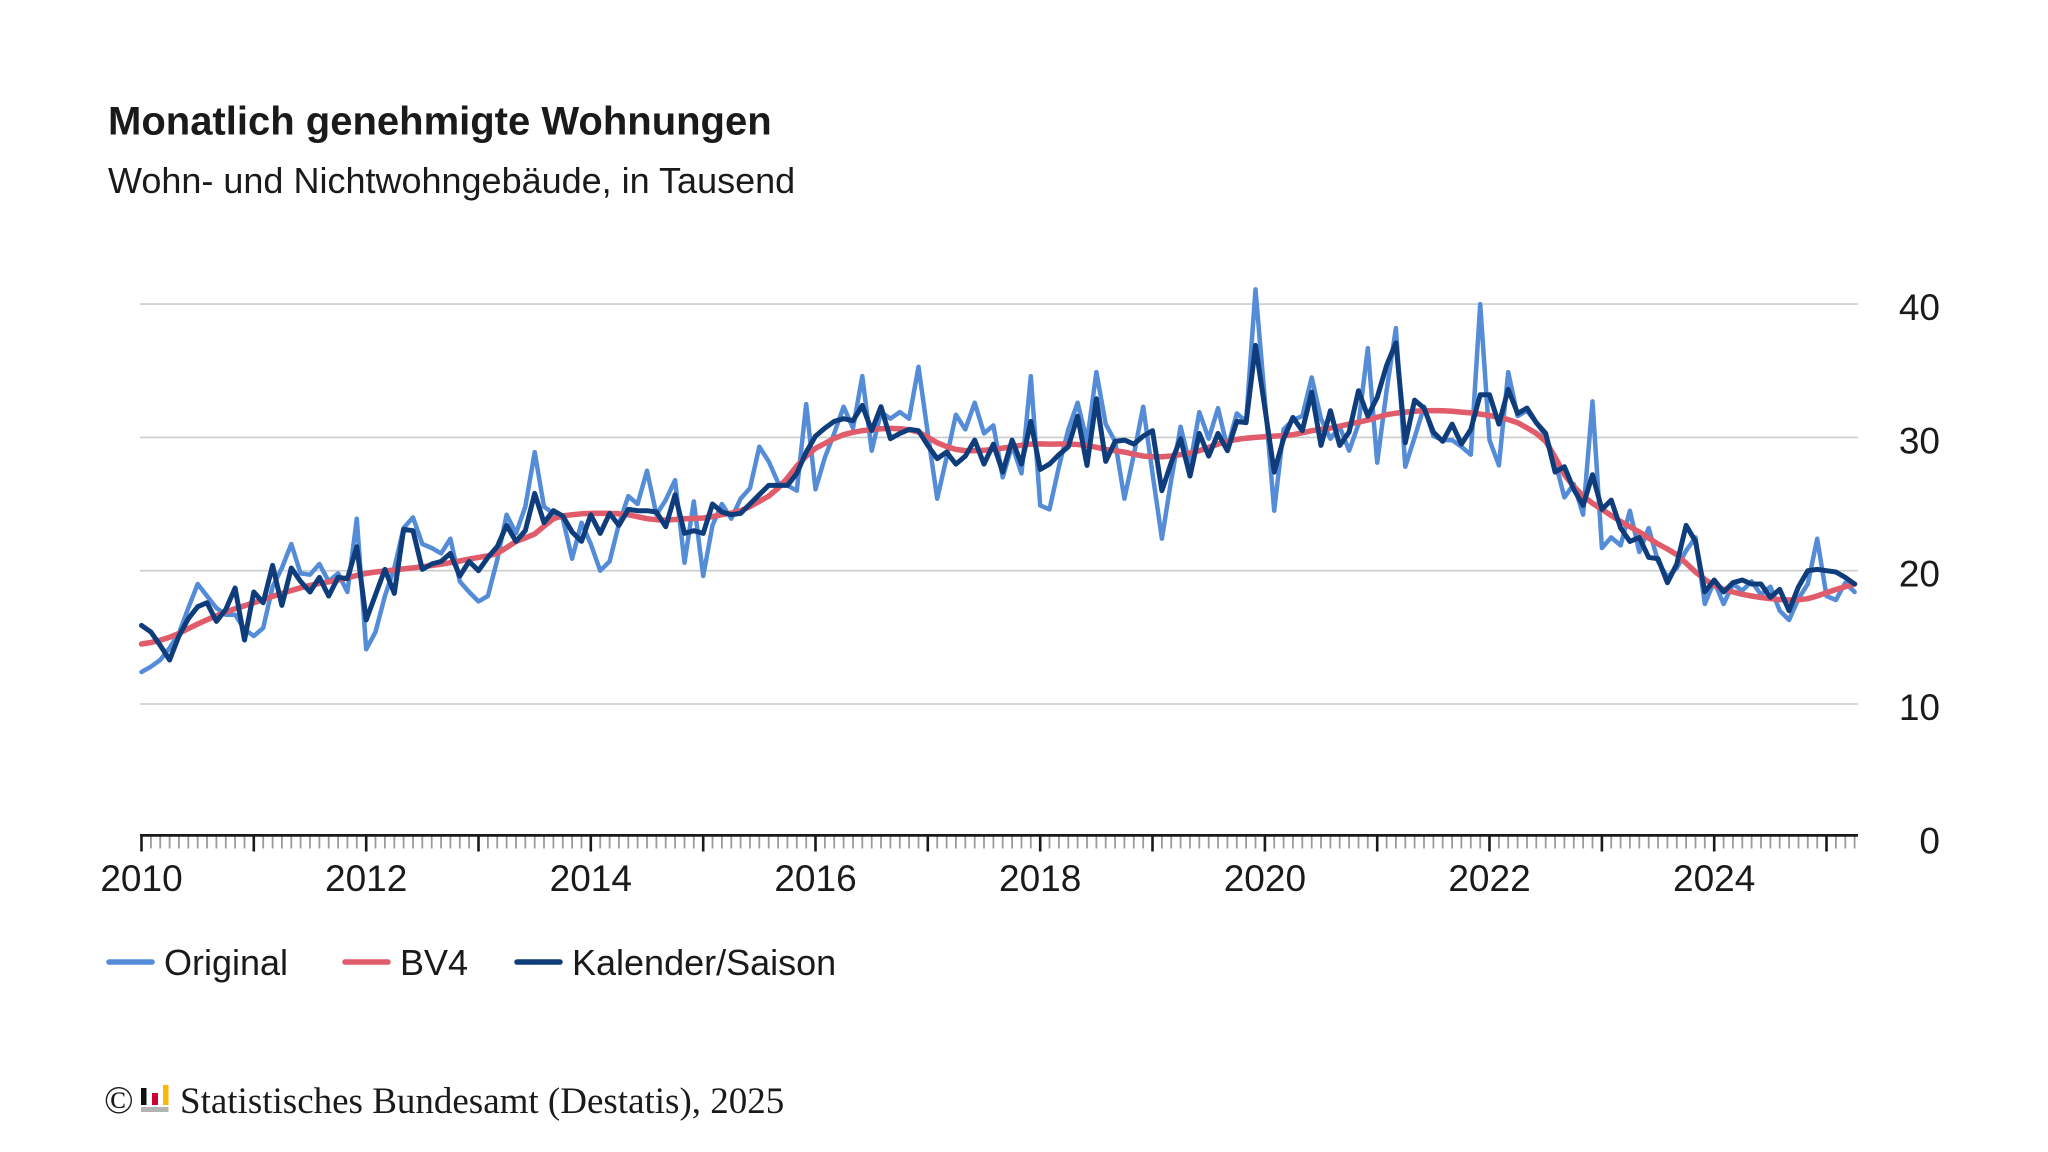  What do you see at coordinates (141, 878) in the screenshot?
I see `svg-text: 2010` at bounding box center [141, 878].